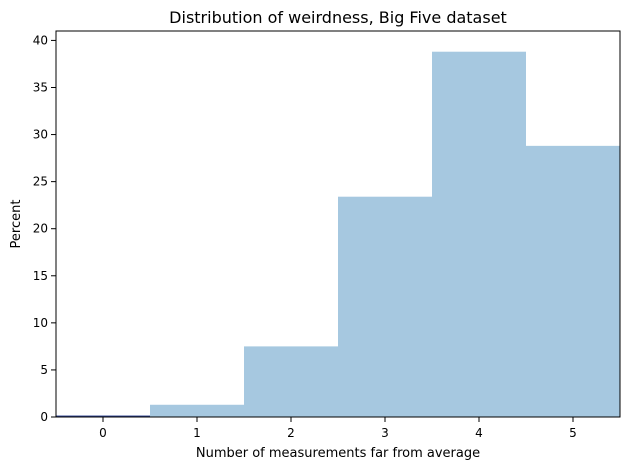  I want to click on x-tick-label: 0, so click(103, 433).